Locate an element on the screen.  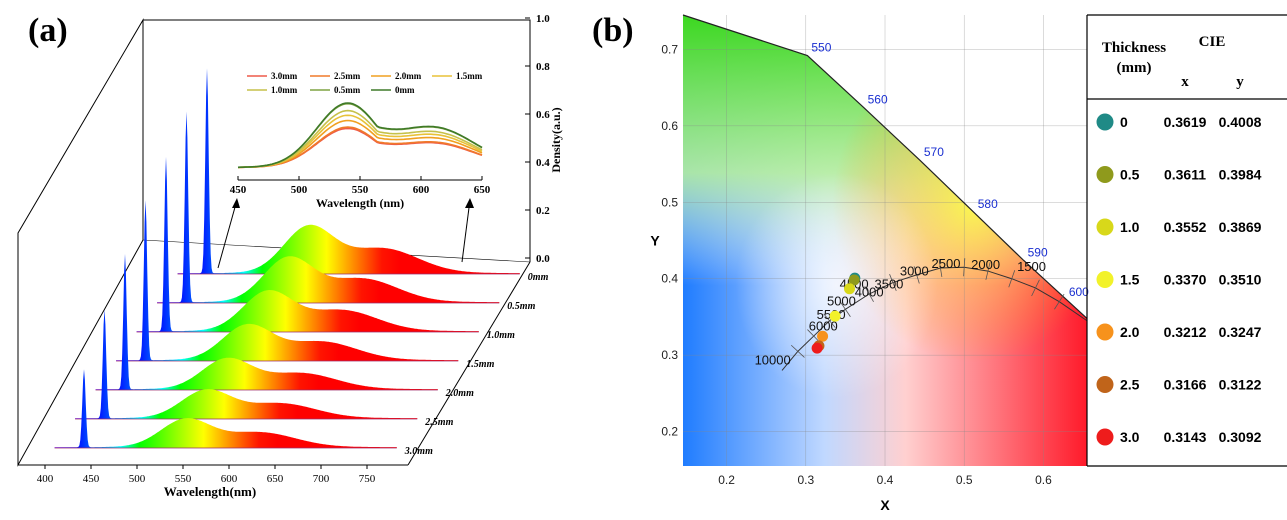
table-header-thickness: Thickness is located at coordinates (1134, 48).